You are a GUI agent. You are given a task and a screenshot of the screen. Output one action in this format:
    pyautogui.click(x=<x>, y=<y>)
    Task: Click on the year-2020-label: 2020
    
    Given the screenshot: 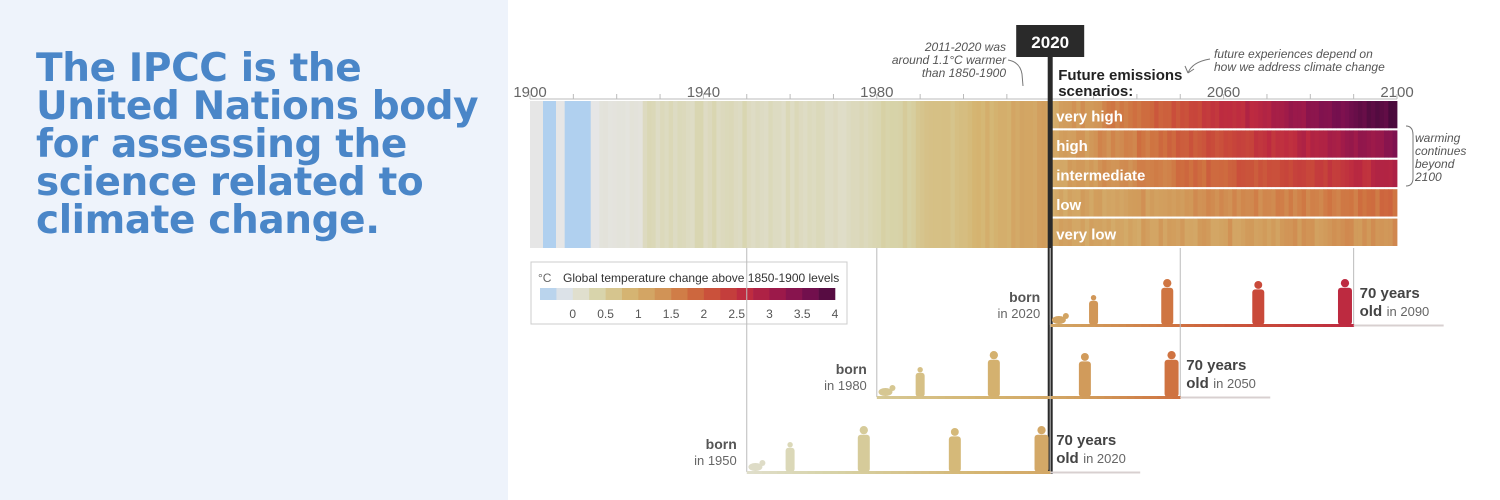 What is the action you would take?
    pyautogui.click(x=1050, y=42)
    